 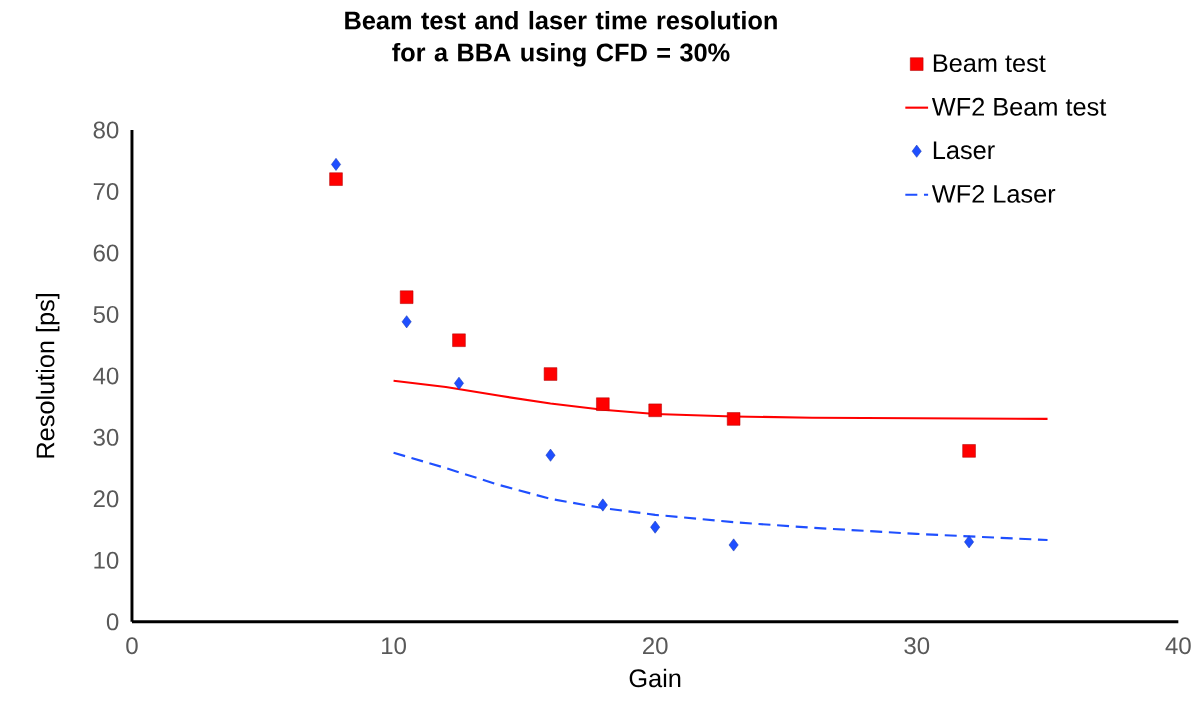 I want to click on legend-label: WF2 Laser, so click(x=993, y=194).